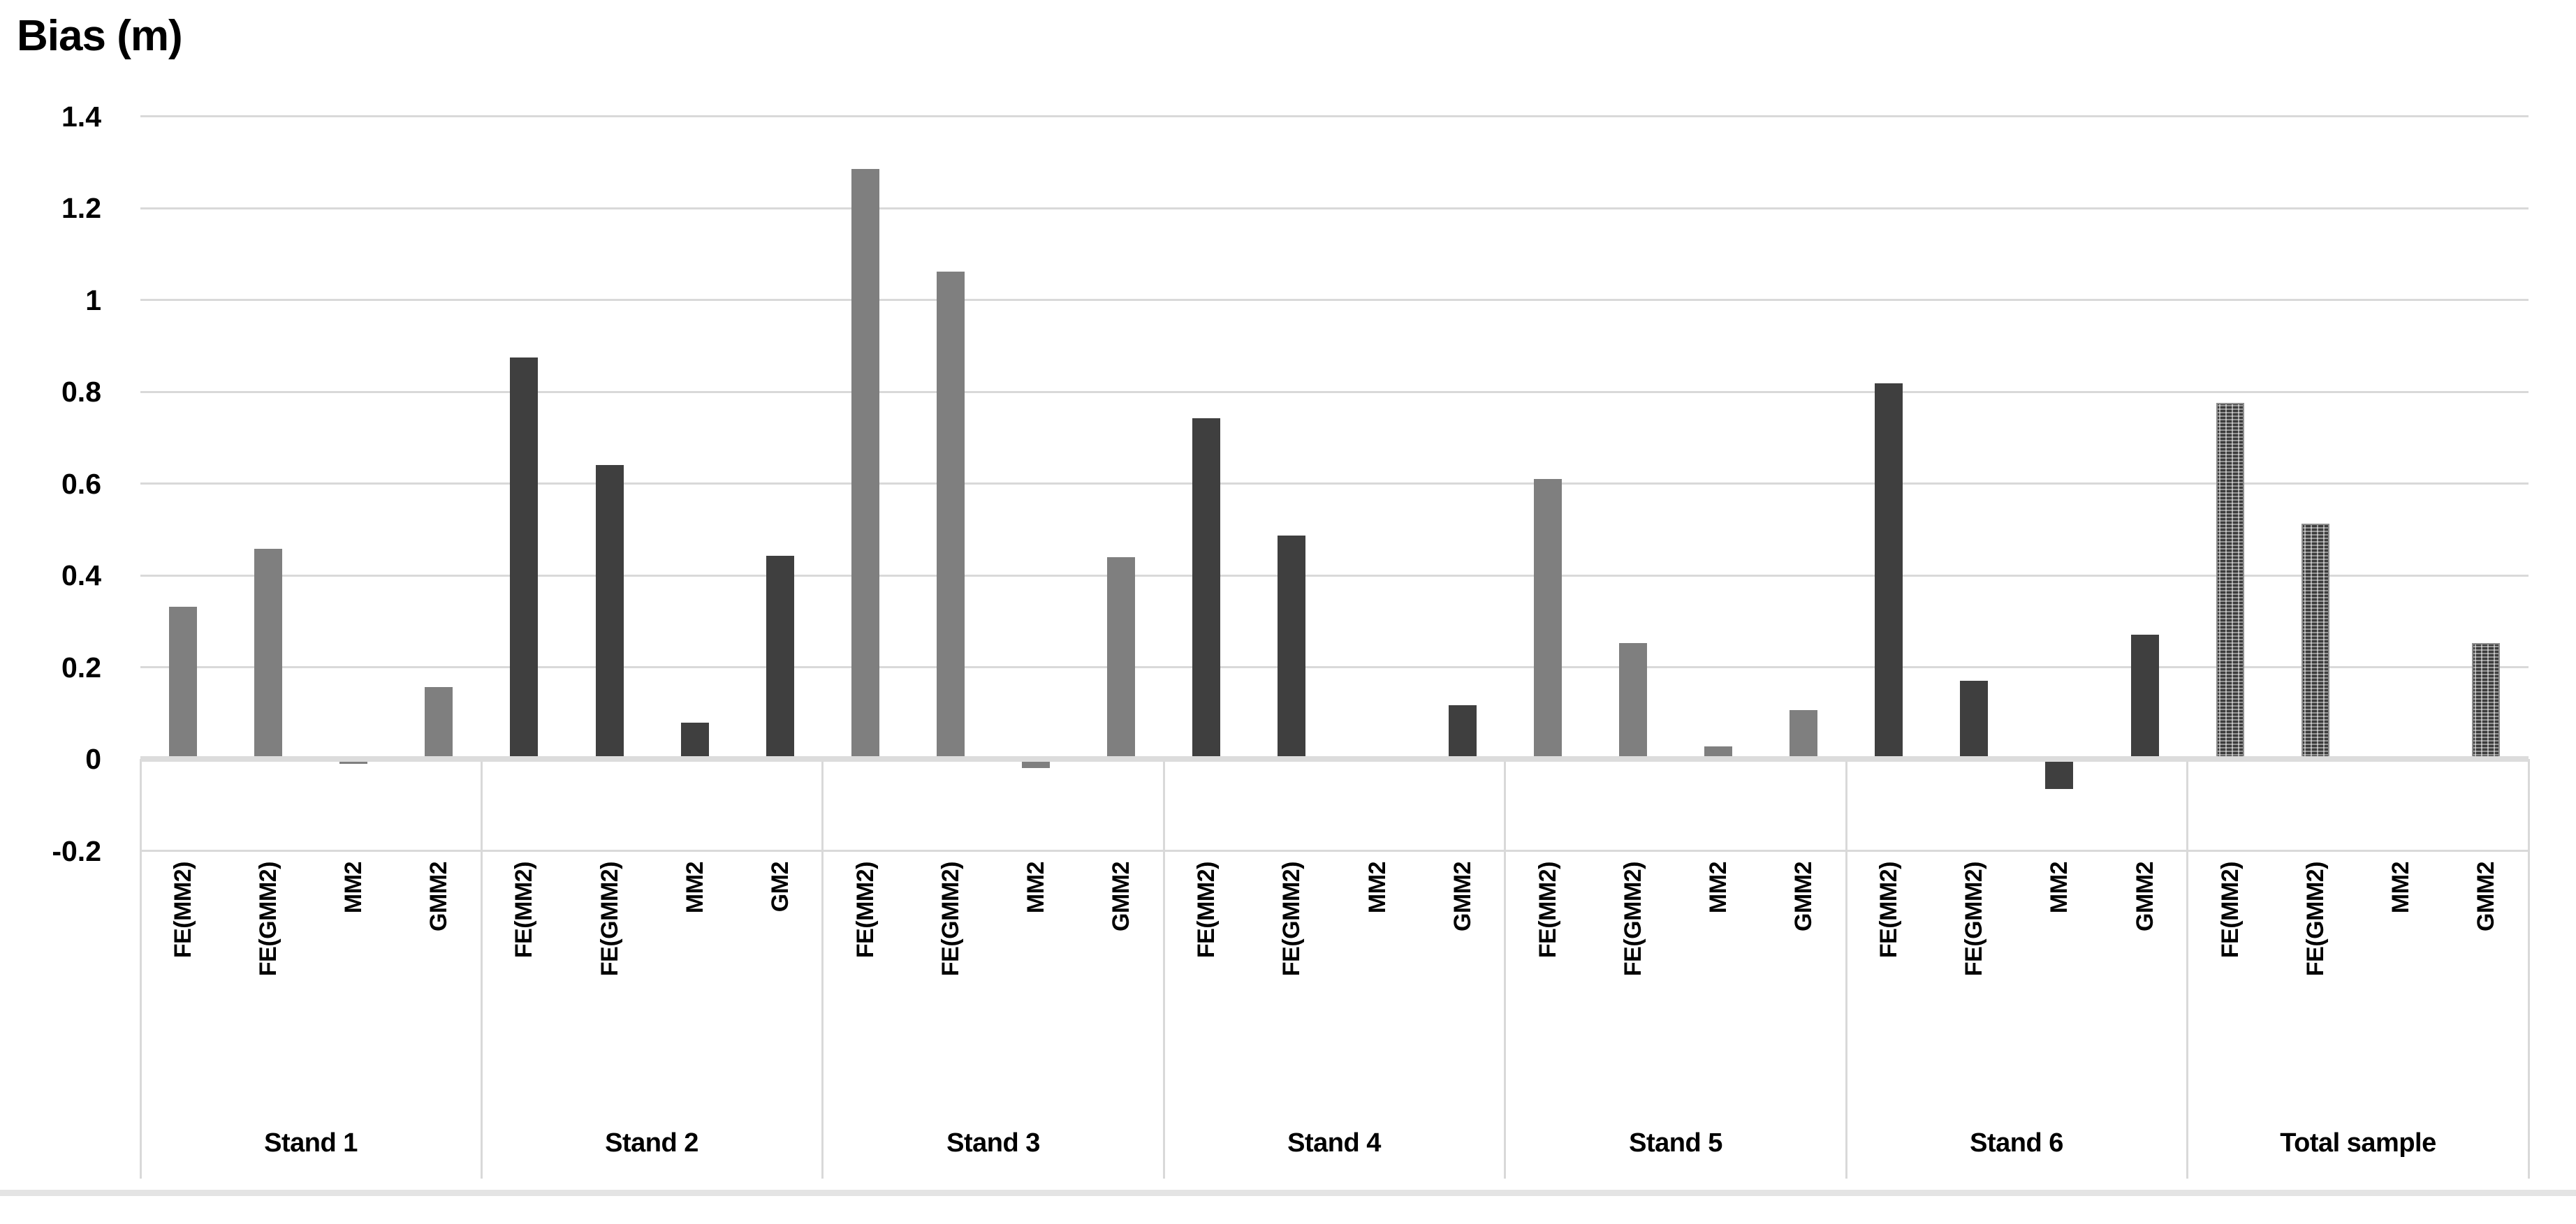 The width and height of the screenshot is (2576, 1224). What do you see at coordinates (311, 1143) in the screenshot?
I see `group-label: Stand 1` at bounding box center [311, 1143].